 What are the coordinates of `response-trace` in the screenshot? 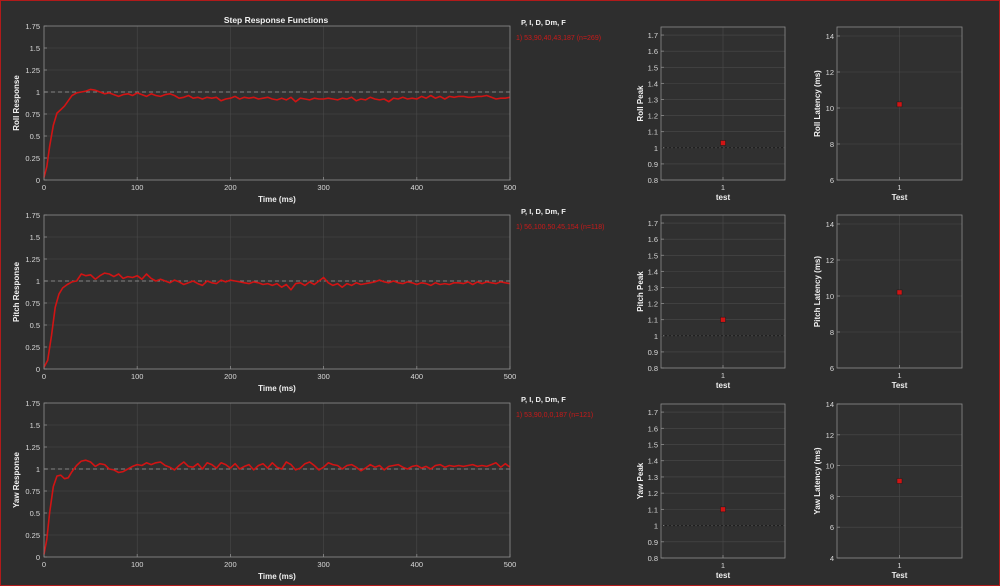 It's located at (277, 133).